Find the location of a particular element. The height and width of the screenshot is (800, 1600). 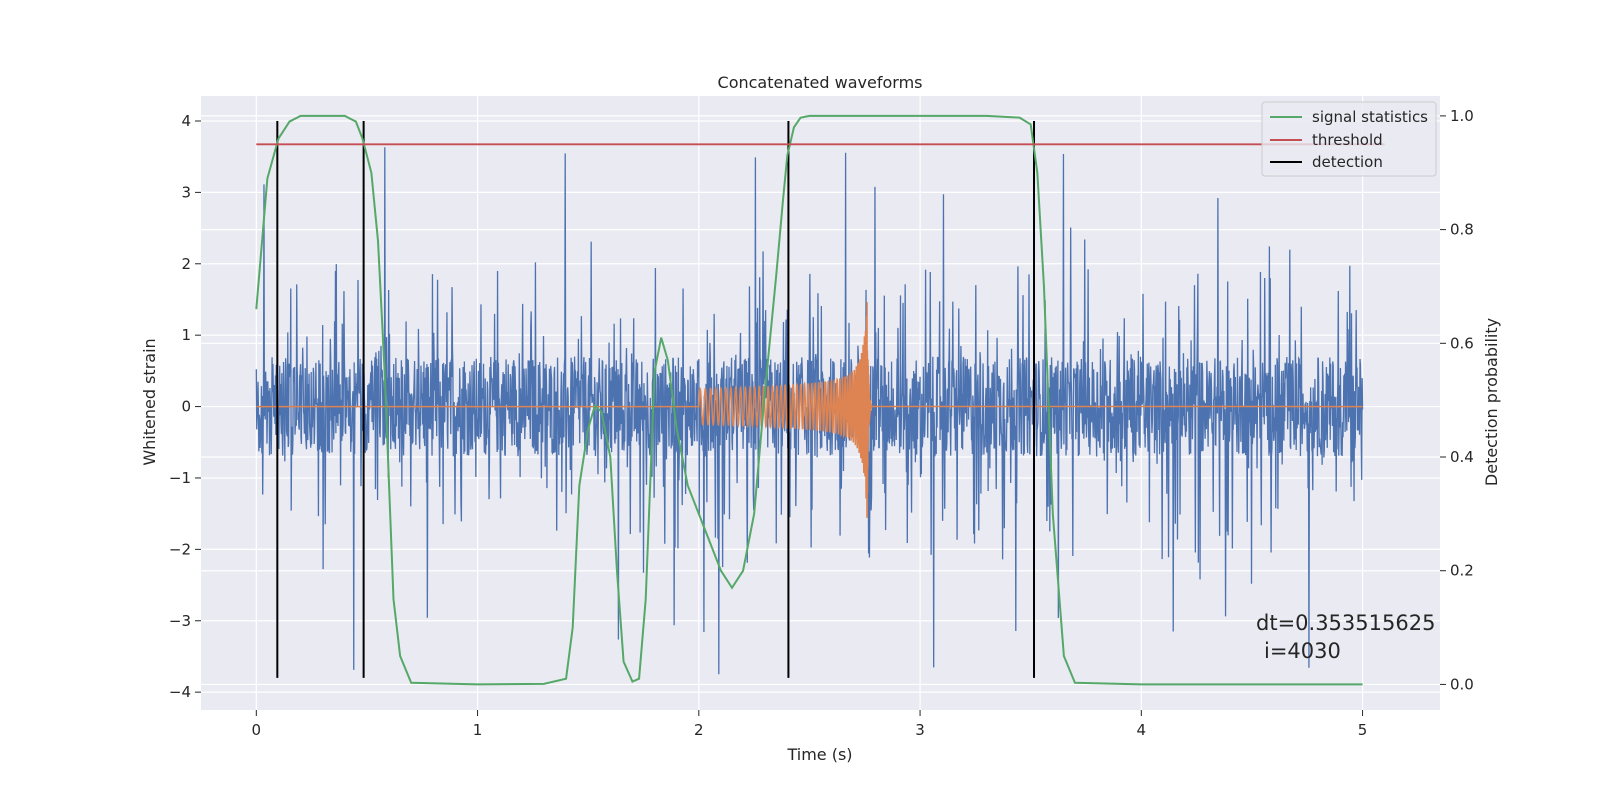

y-right-tick-label: 0.6 is located at coordinates (1462, 343).